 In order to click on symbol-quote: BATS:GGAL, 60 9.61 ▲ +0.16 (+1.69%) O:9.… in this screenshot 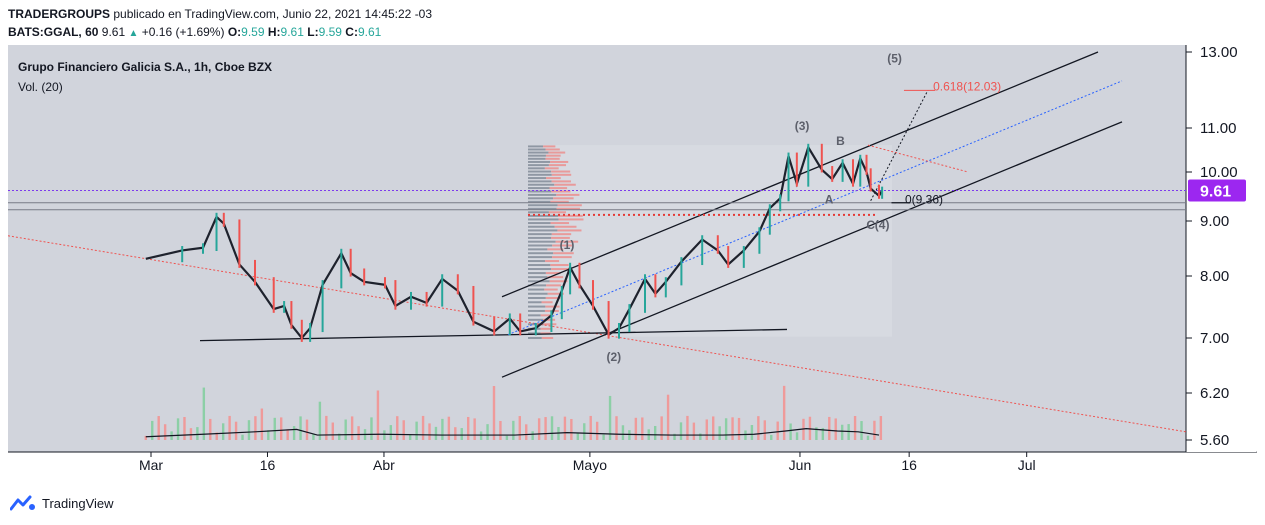, I will do `click(194, 32)`.